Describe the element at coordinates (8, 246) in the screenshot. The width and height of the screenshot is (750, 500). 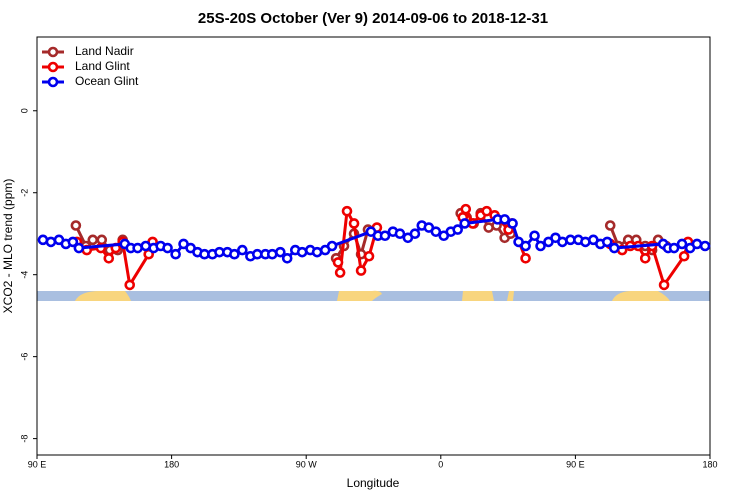
I see `y-axis-label: XCO2 - MLO trend (ppm)` at that location.